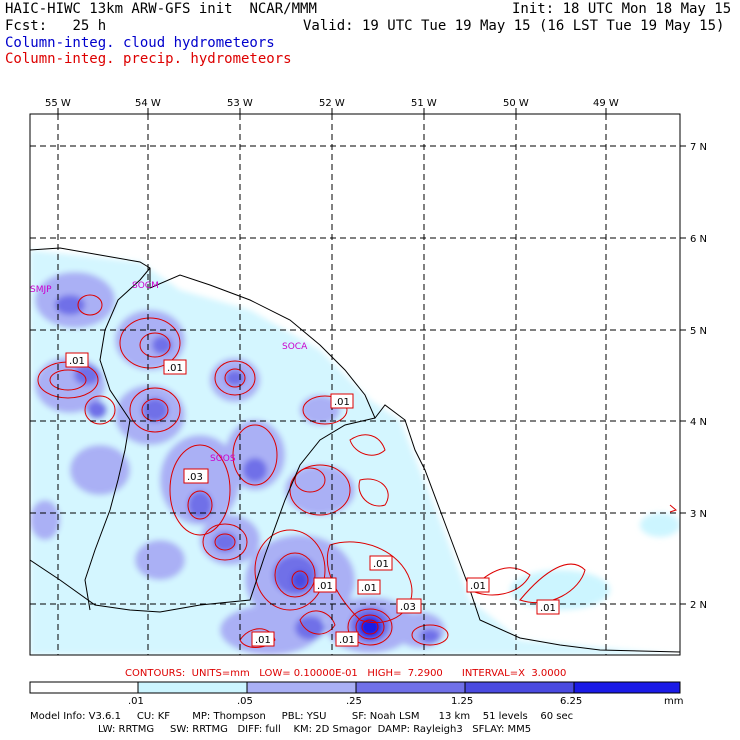 The image size is (740, 740). What do you see at coordinates (698, 147) in the screenshot?
I see `lat-label: 7 N` at bounding box center [698, 147].